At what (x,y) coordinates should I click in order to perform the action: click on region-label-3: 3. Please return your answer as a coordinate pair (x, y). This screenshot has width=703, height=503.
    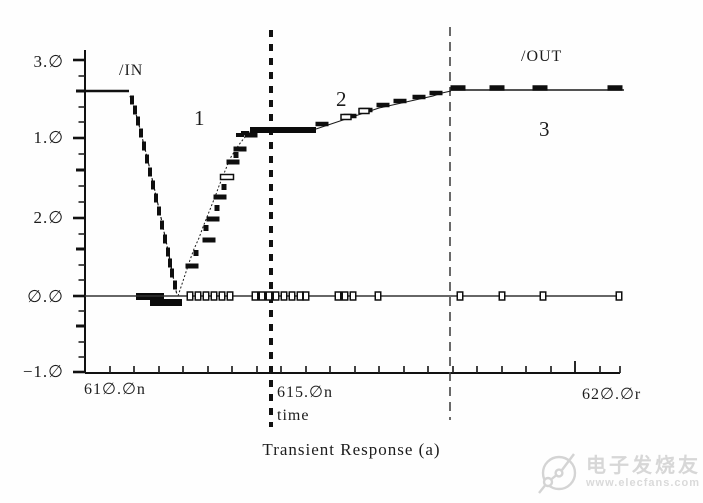
    Looking at the image, I should click on (545, 129).